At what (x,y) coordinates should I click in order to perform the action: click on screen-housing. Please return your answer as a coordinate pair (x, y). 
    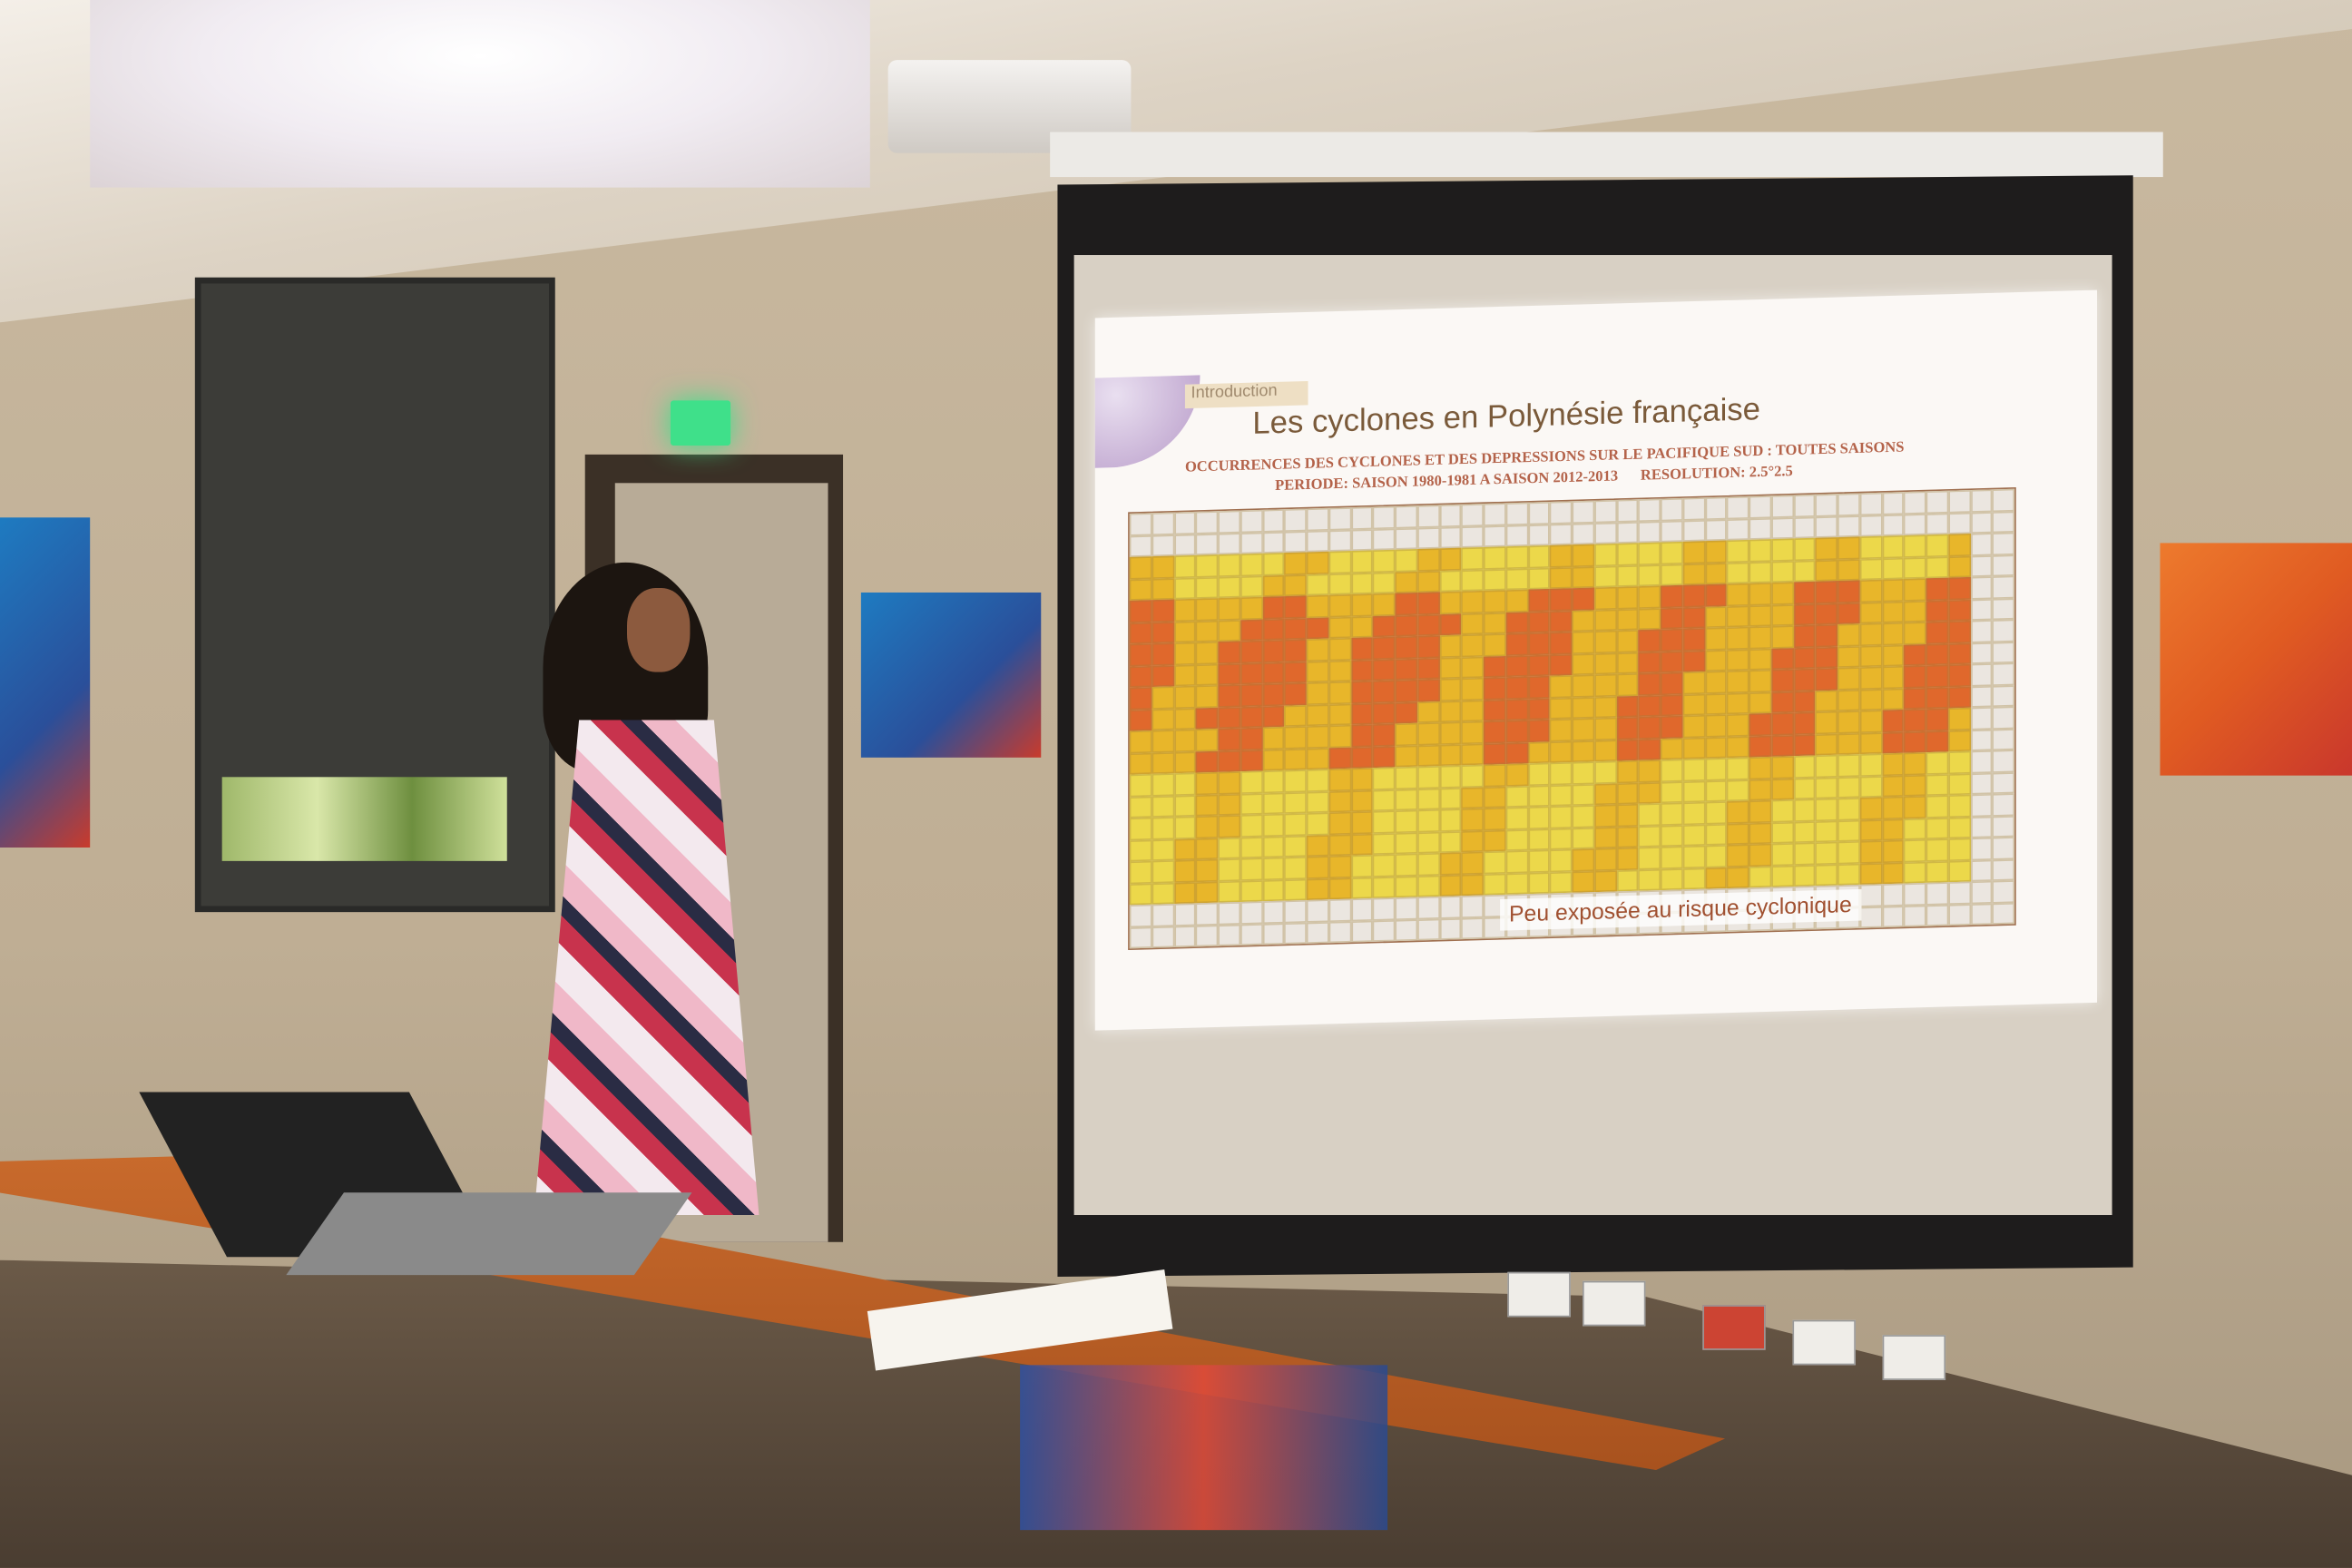
    Looking at the image, I should click on (1606, 155).